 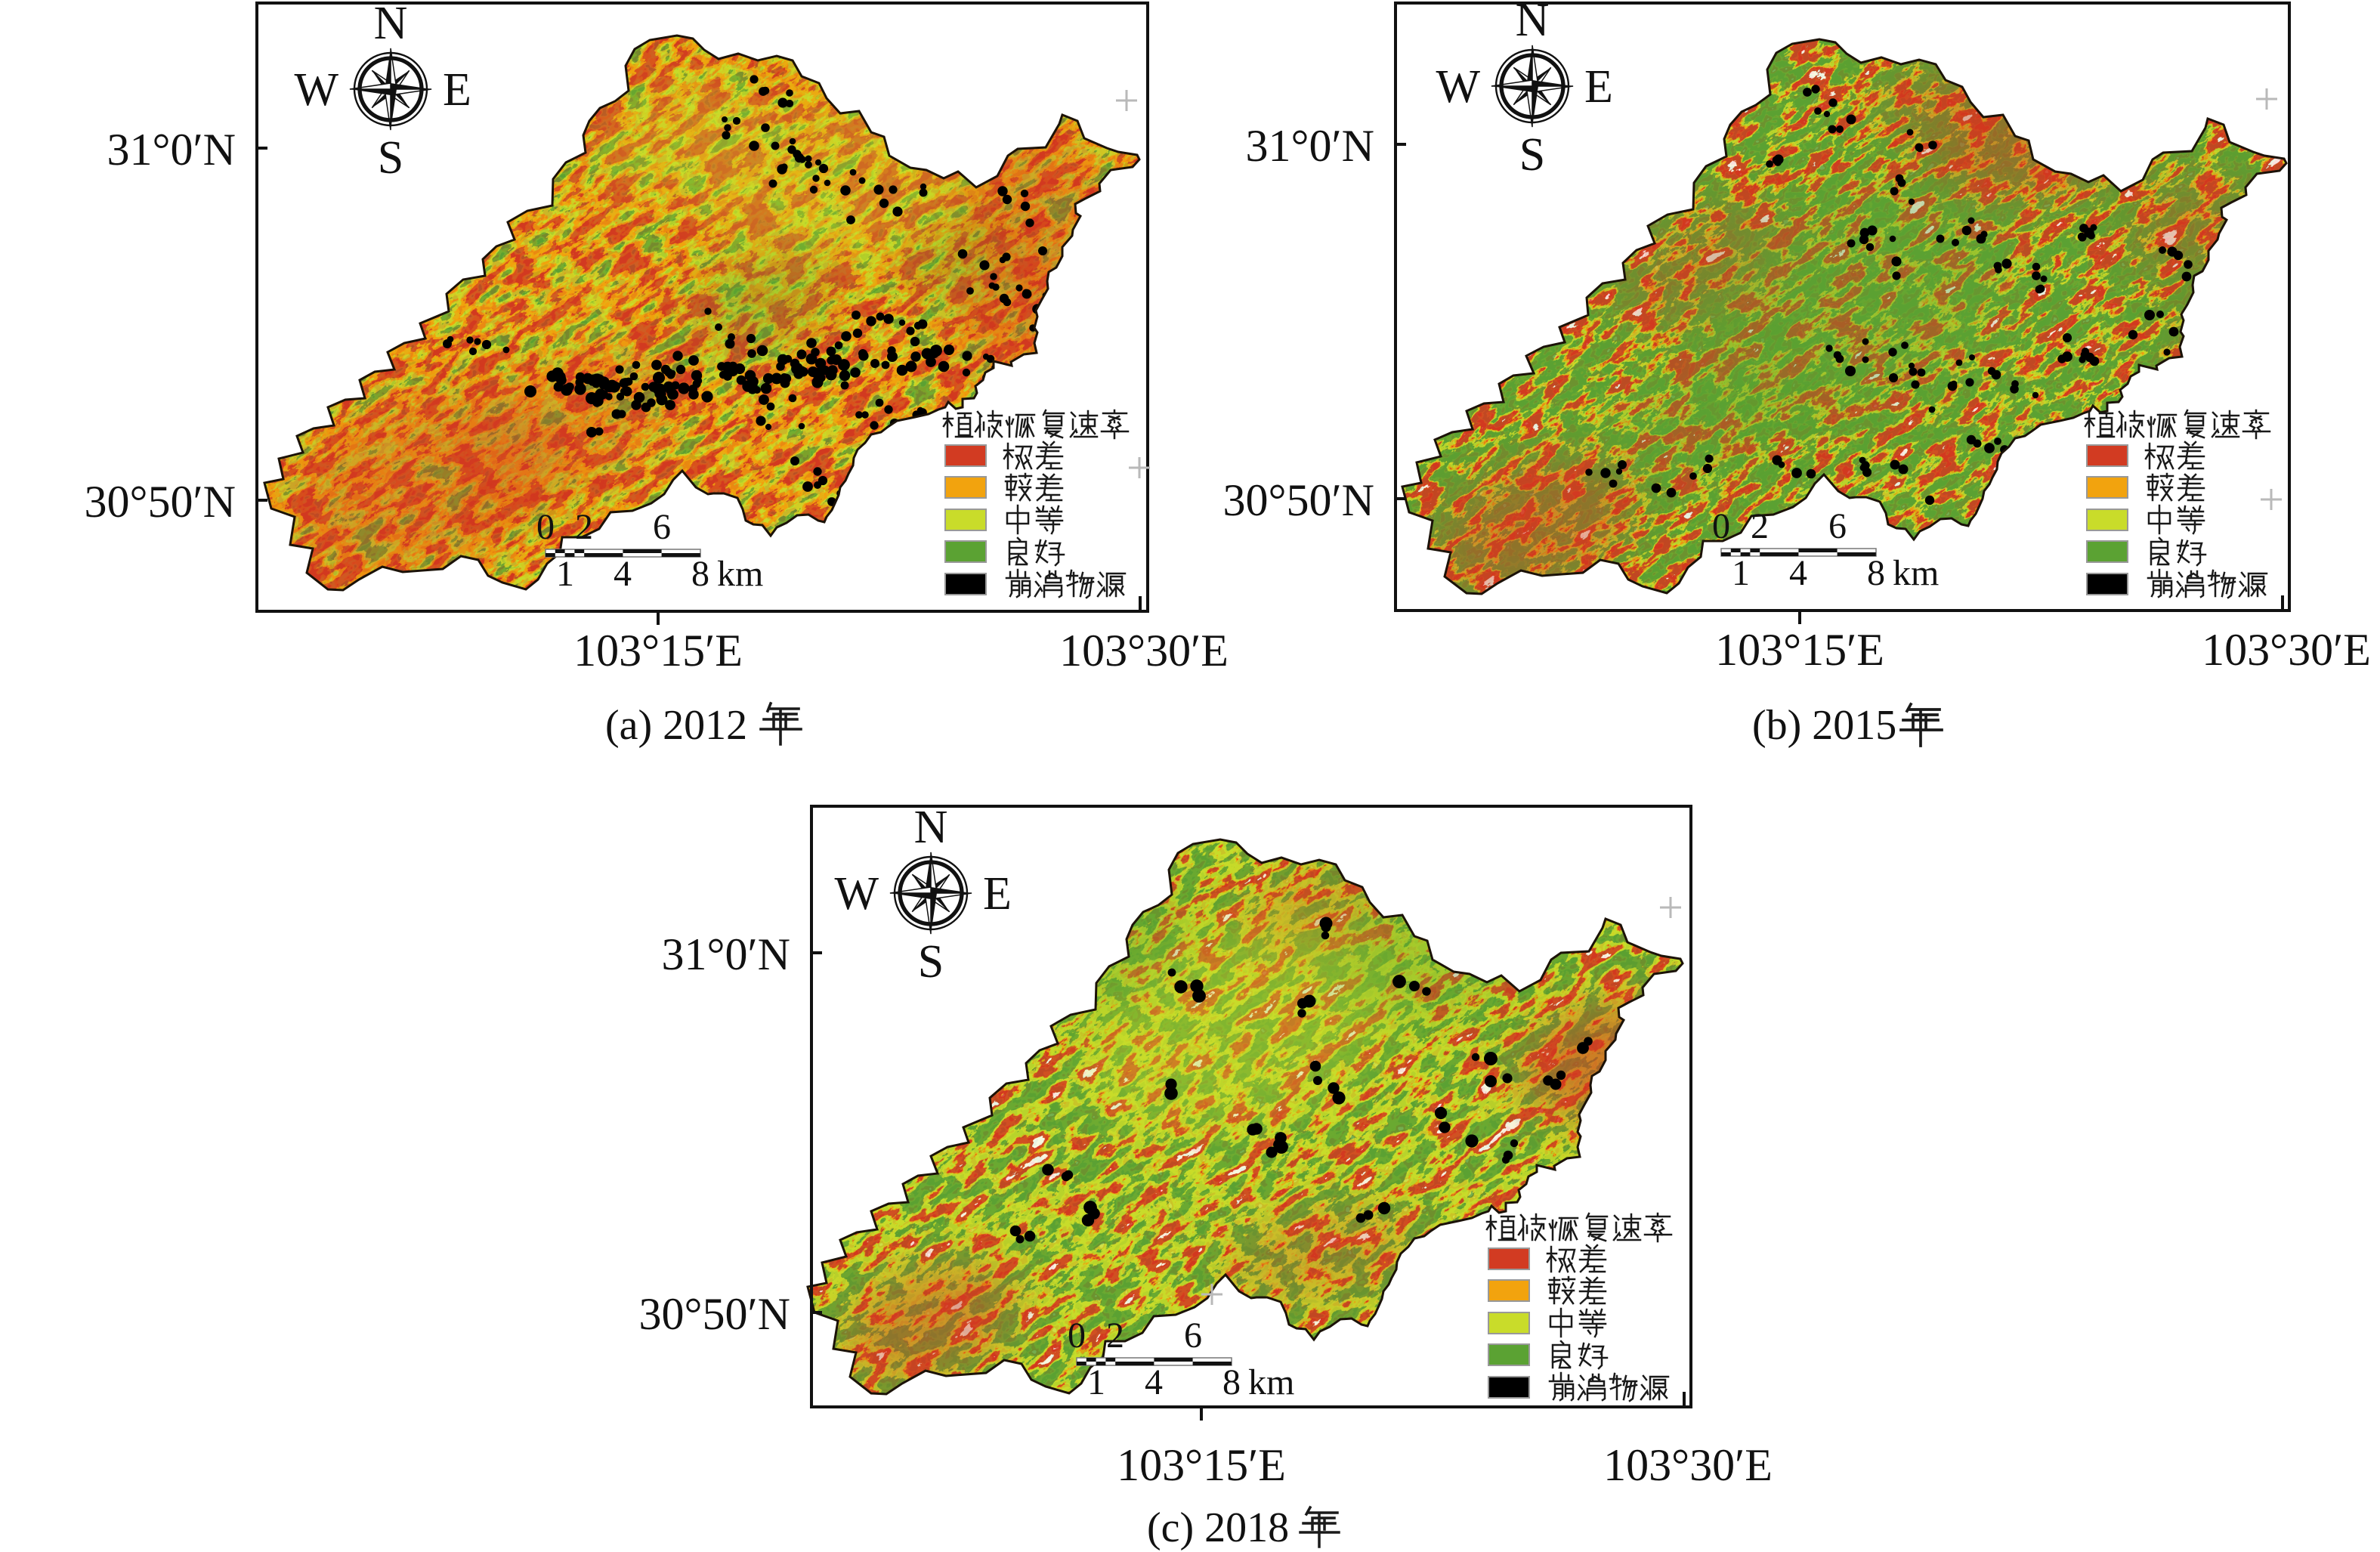 I want to click on svg-text: (c) 2018, so click(x=1218, y=1527).